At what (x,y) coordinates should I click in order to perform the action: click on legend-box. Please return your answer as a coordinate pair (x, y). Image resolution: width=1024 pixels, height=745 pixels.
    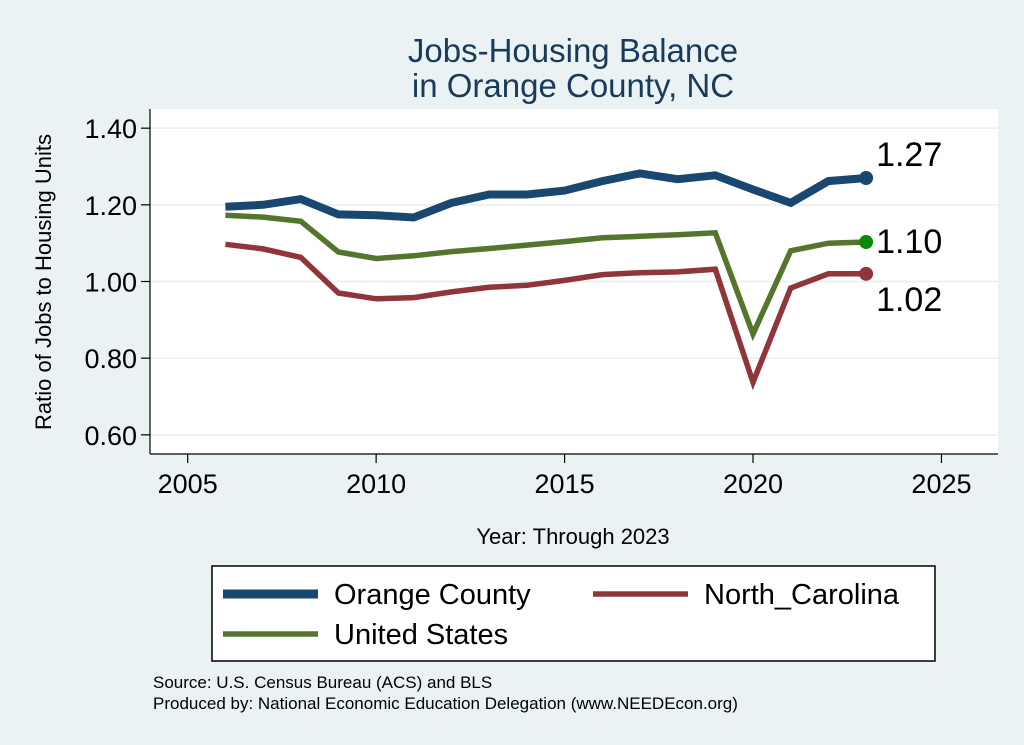
    Looking at the image, I should click on (573, 613).